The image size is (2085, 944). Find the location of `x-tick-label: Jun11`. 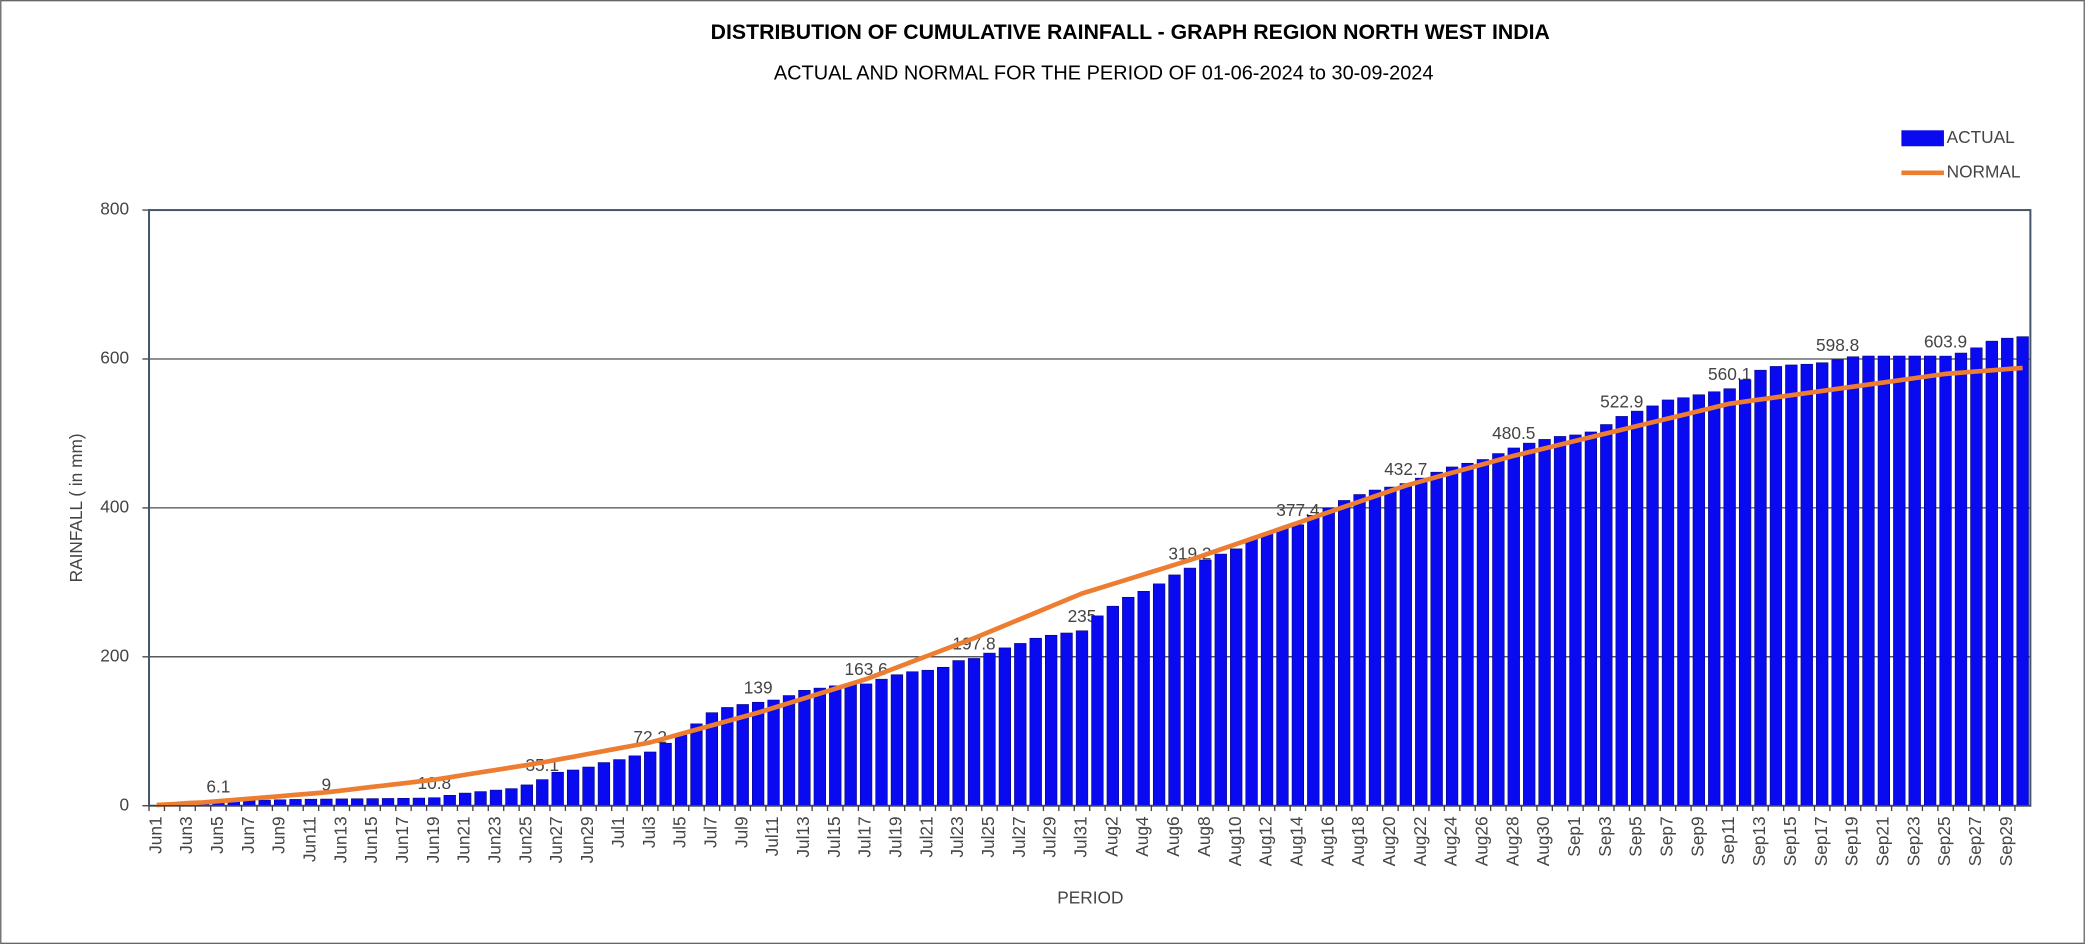

x-tick-label: Jun11 is located at coordinates (310, 839).